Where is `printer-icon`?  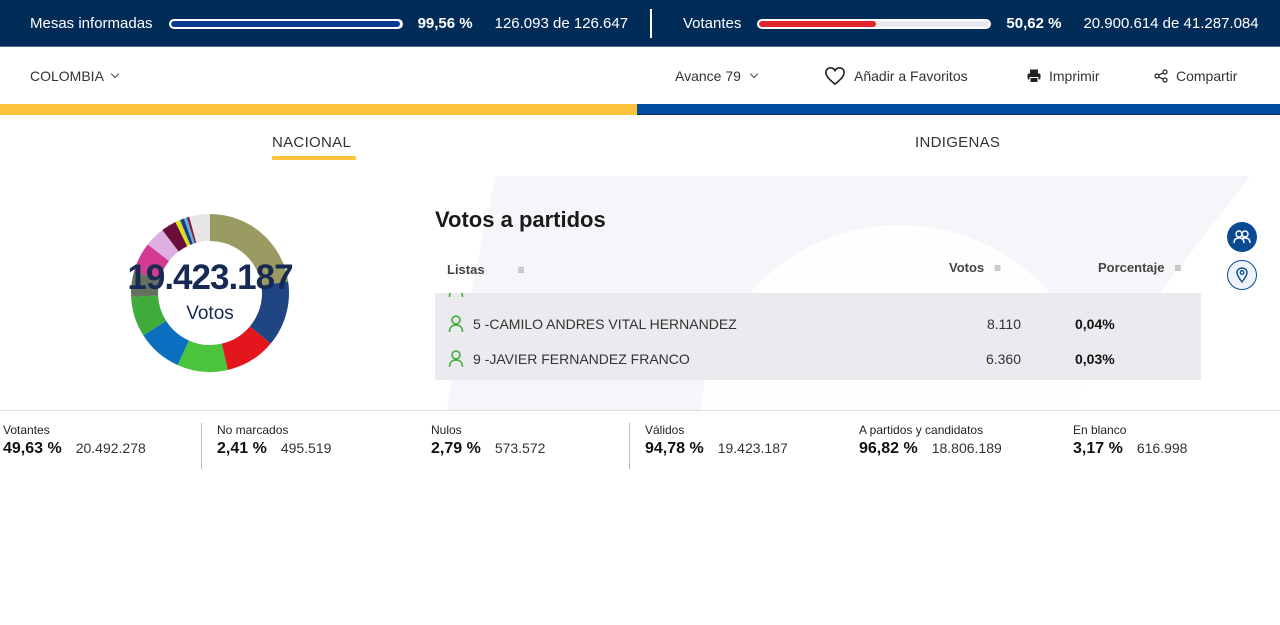
printer-icon is located at coordinates (1034, 76).